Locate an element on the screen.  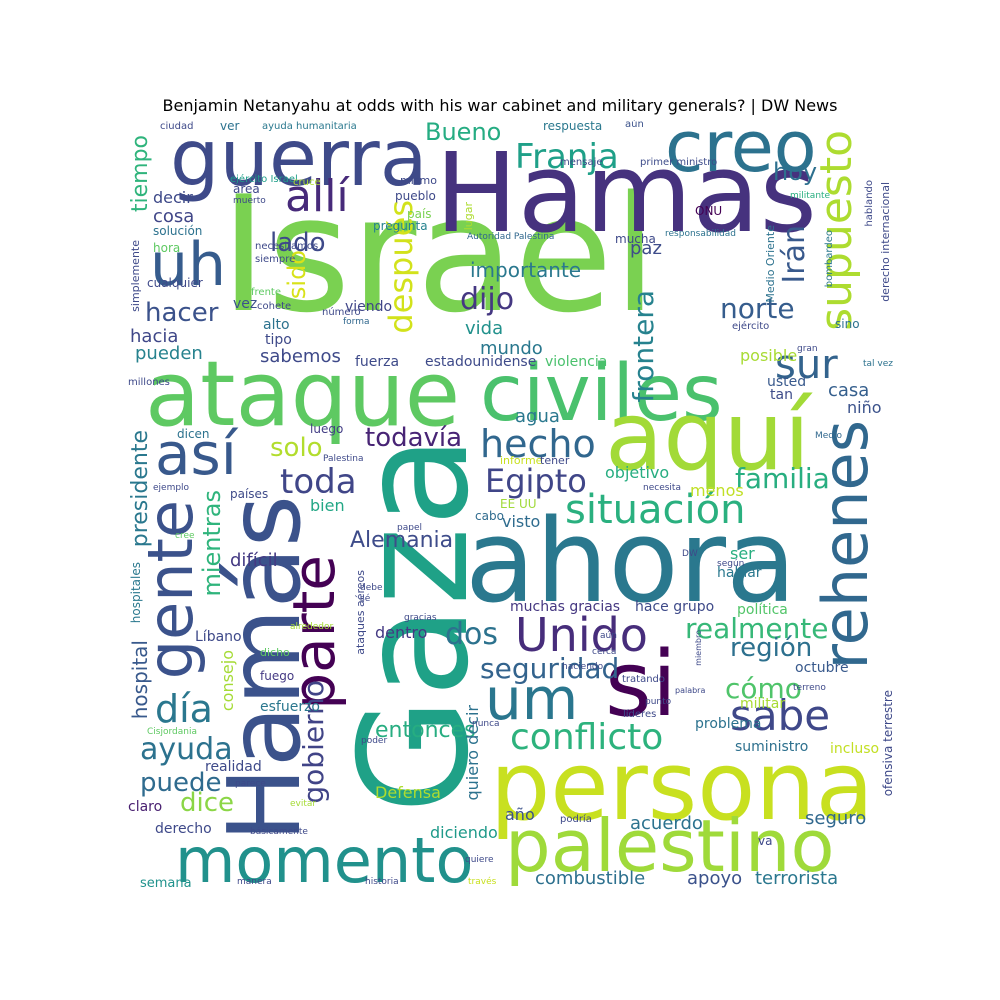
word-tiempo: tiempo is located at coordinates (140, 174).